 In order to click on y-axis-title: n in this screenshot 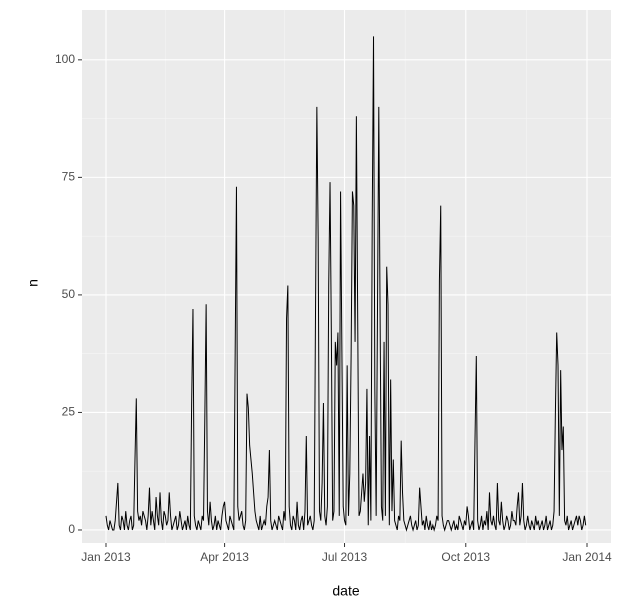, I will do `click(33, 283)`.